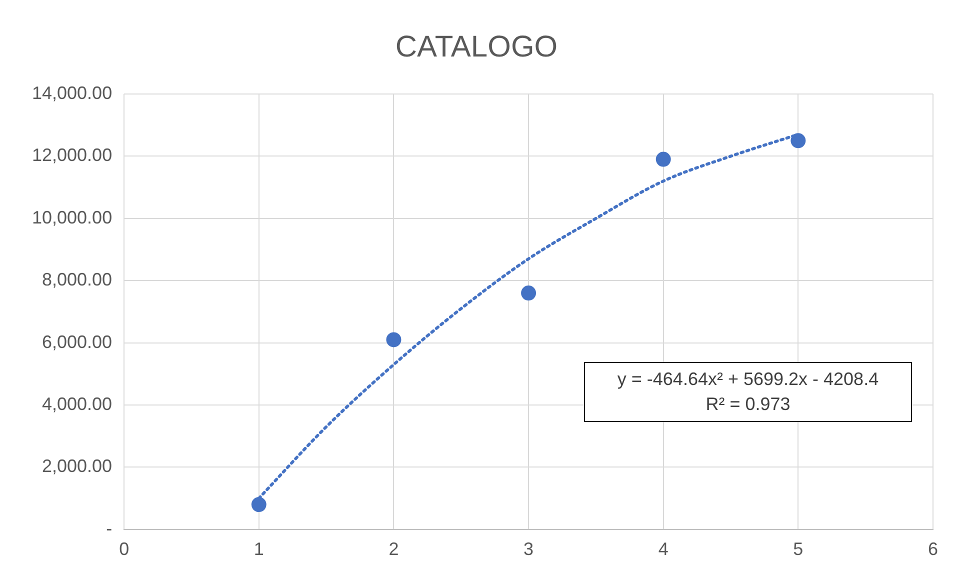  I want to click on y-tick-label: 12,000.00, so click(72, 155).